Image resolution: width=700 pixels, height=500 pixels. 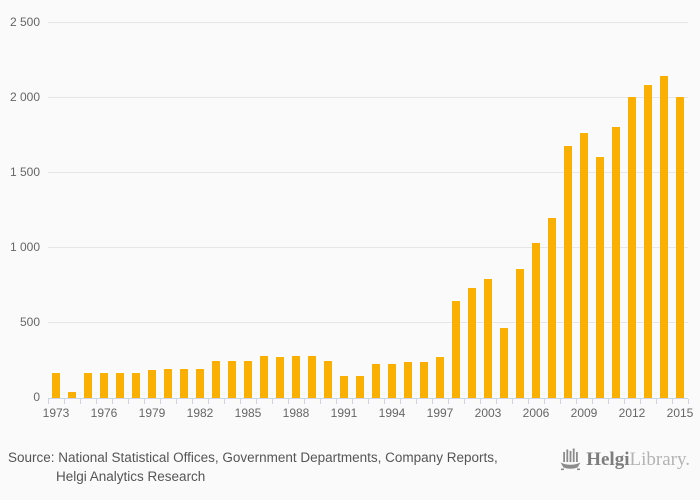 What do you see at coordinates (36, 397) in the screenshot?
I see `y-tick-label-0: 0` at bounding box center [36, 397].